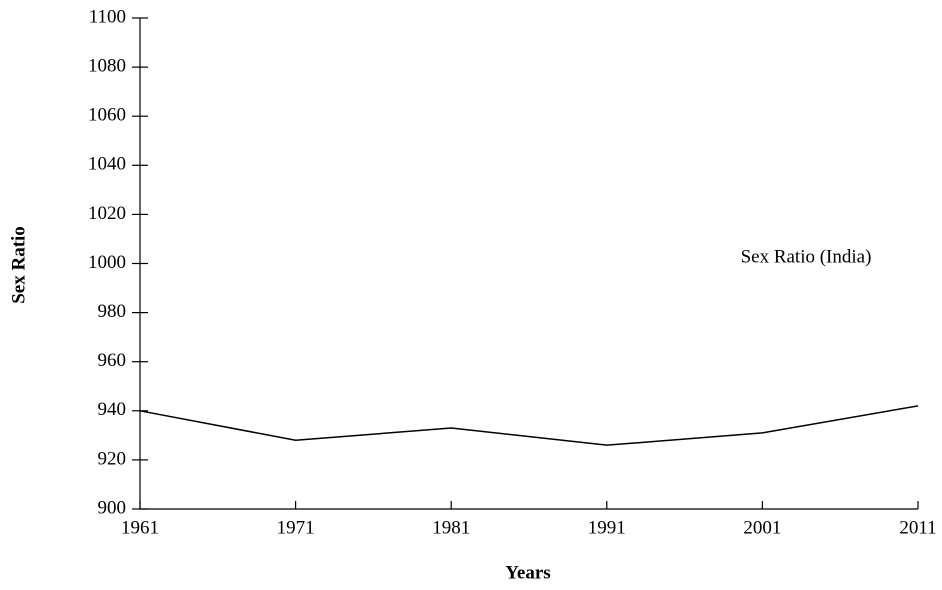 The height and width of the screenshot is (590, 942). I want to click on annotation: Sex Ratio (India), so click(806, 256).